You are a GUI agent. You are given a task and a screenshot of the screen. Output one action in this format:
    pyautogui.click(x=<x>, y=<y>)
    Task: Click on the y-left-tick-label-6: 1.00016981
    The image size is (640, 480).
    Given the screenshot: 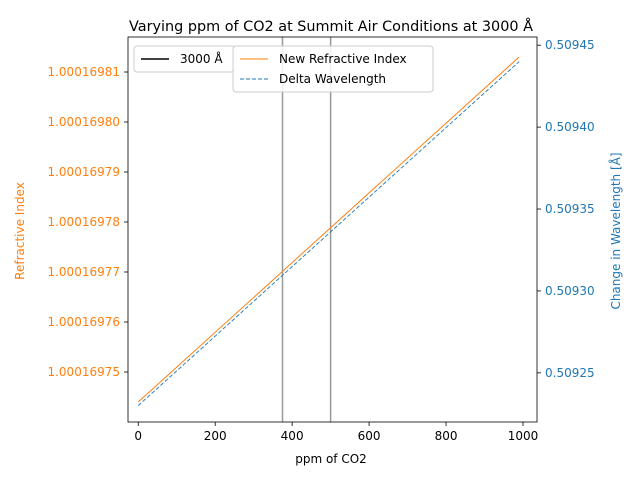 What is the action you would take?
    pyautogui.click(x=83, y=72)
    